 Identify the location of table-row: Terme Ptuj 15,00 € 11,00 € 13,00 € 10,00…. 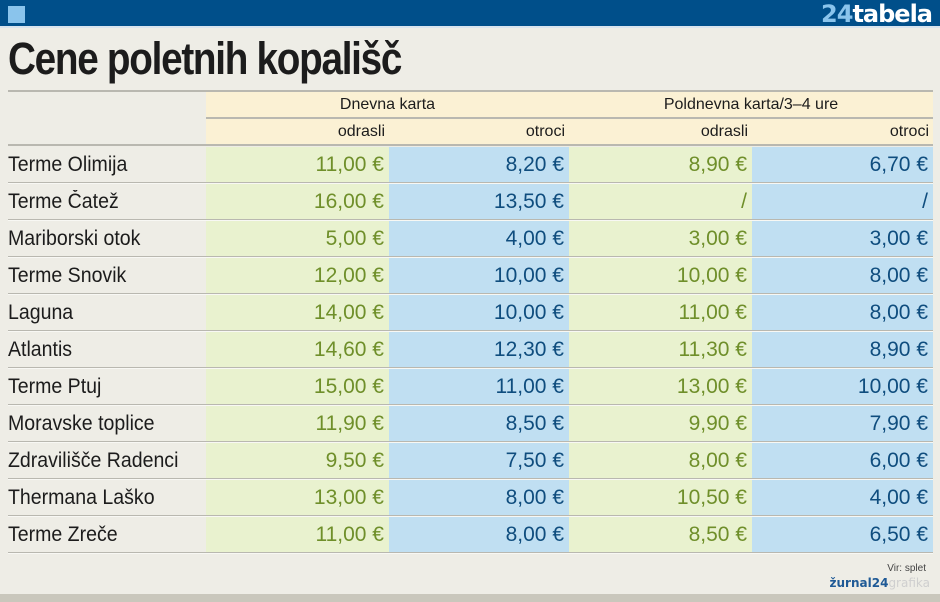
(470, 386).